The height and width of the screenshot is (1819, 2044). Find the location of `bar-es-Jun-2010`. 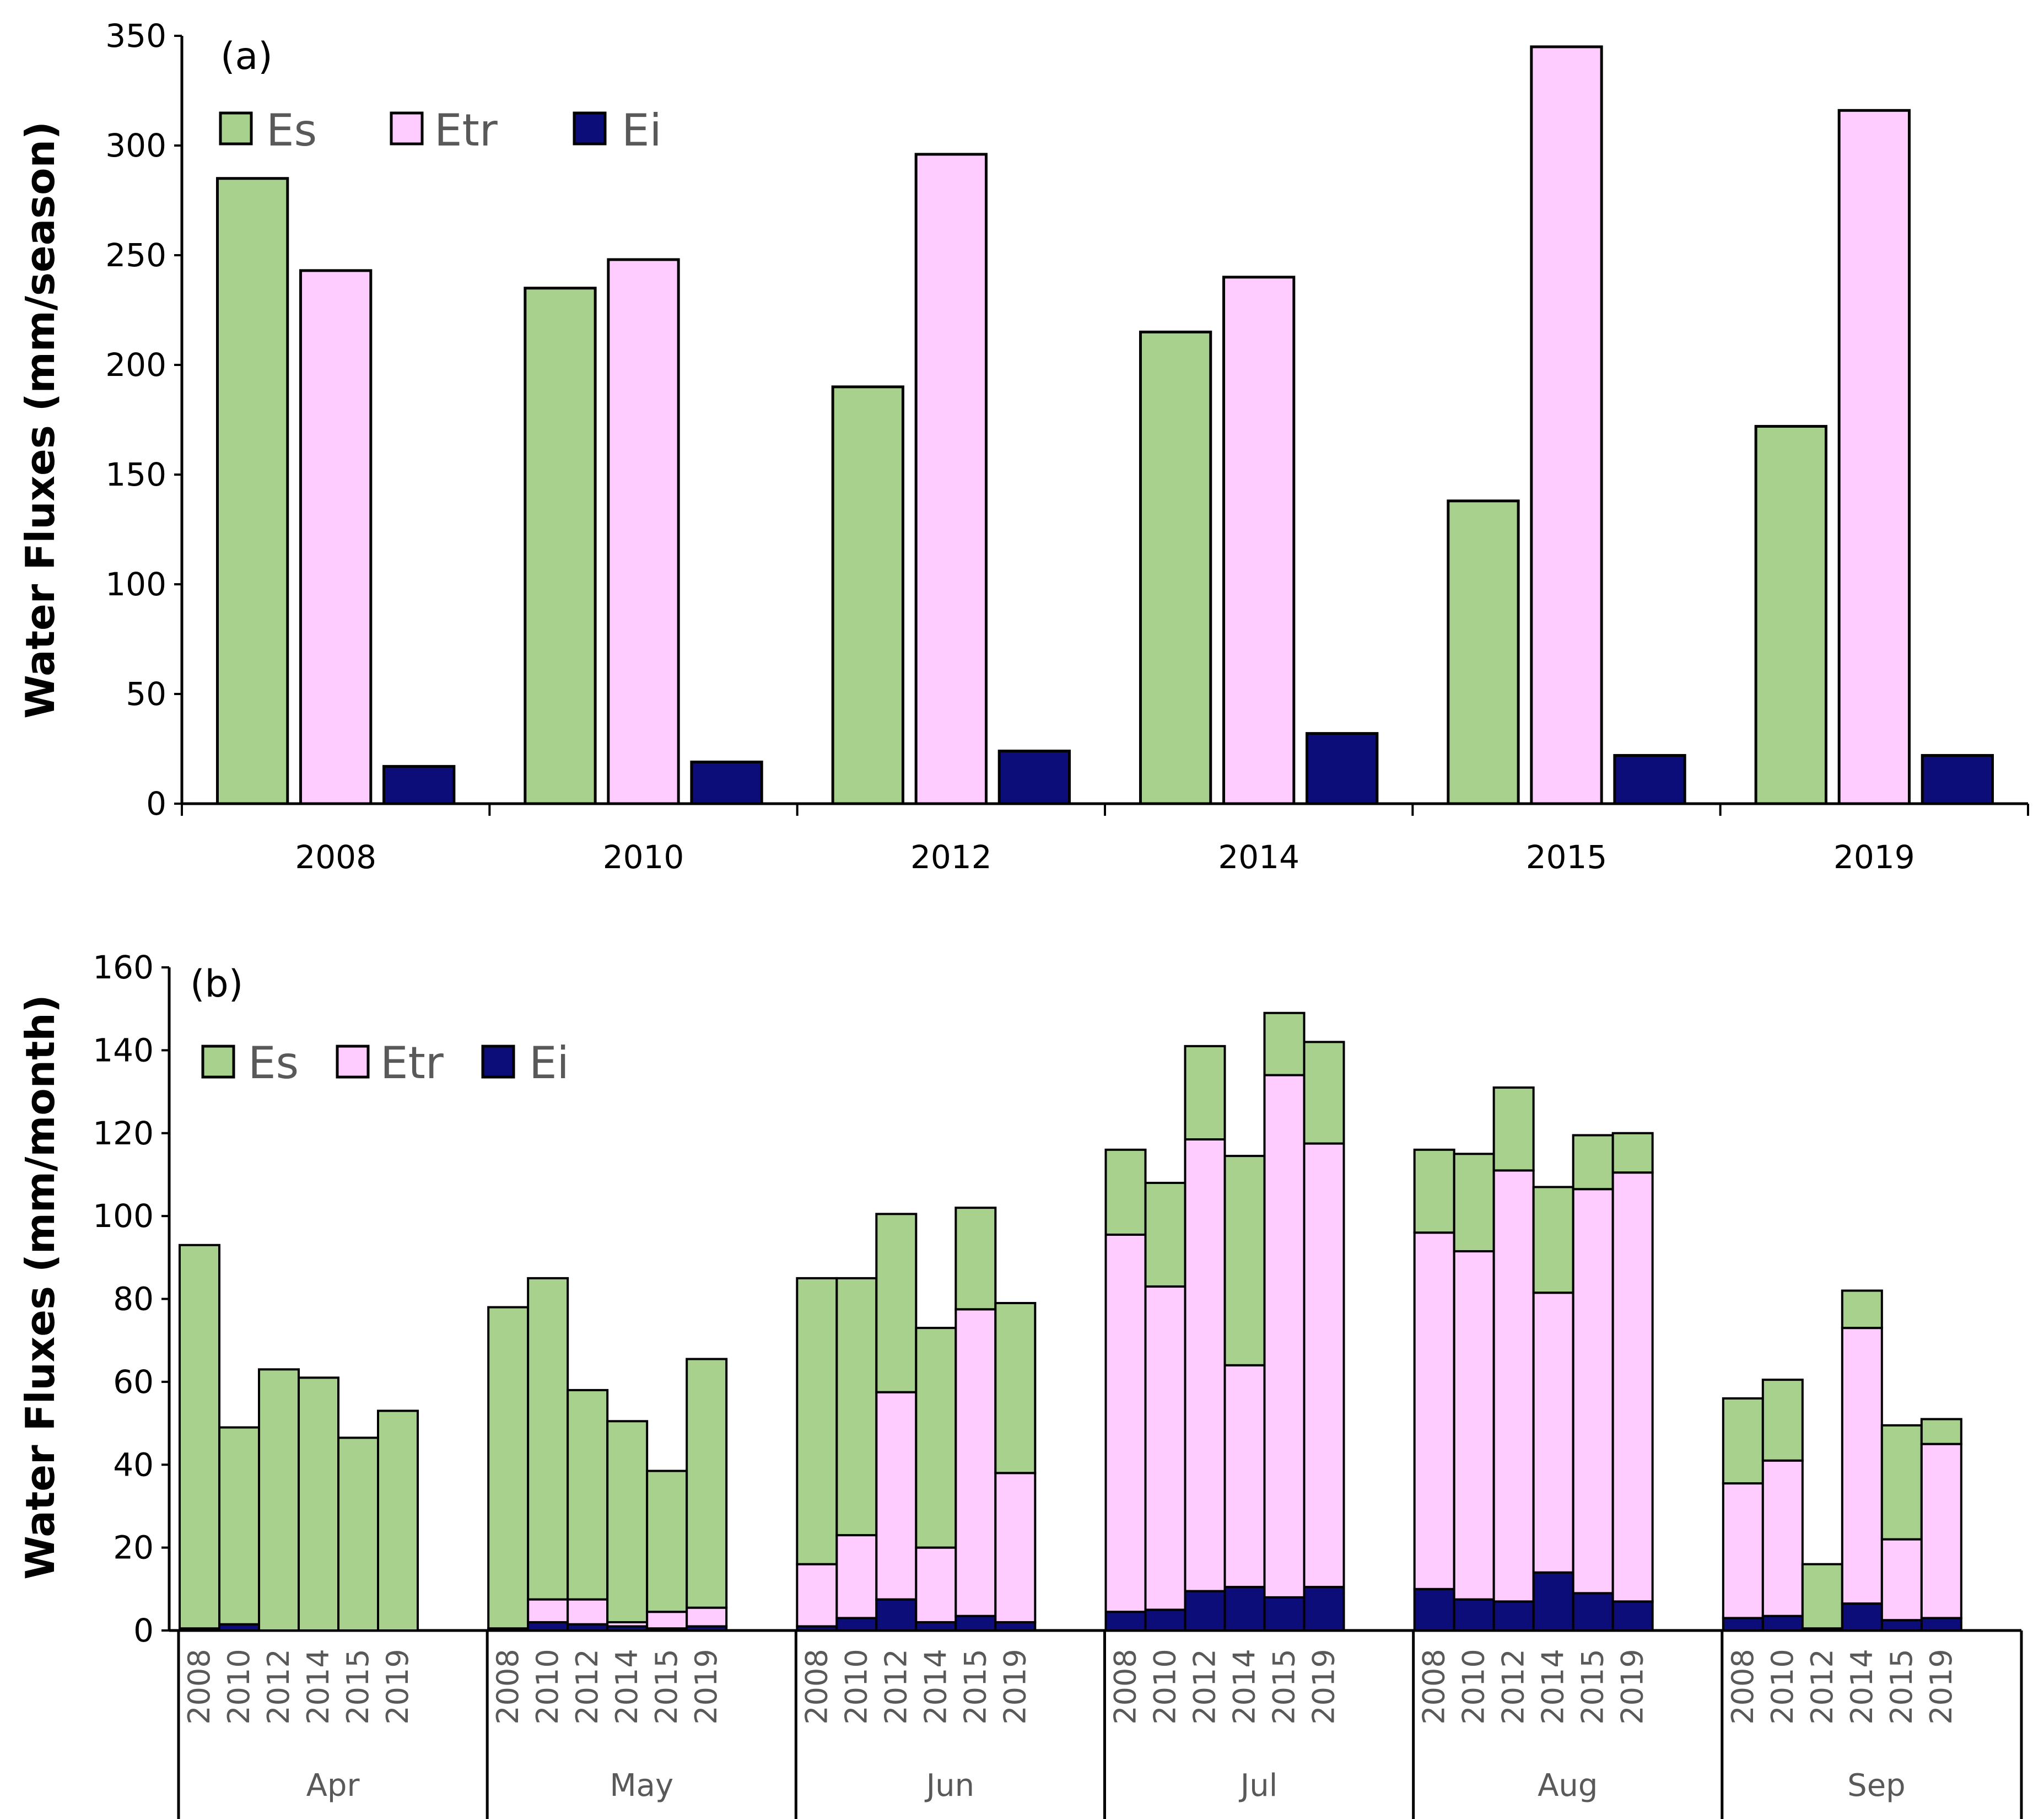

bar-es-Jun-2010 is located at coordinates (856, 1407).